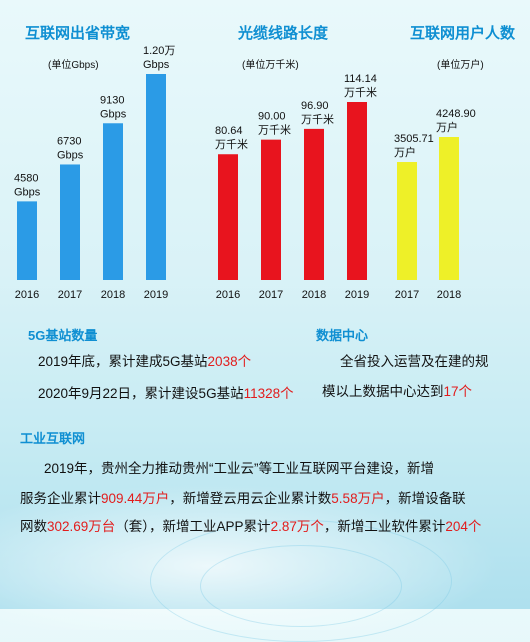 The height and width of the screenshot is (642, 530). I want to click on five-g-count-2020: 11328个, so click(268, 393).